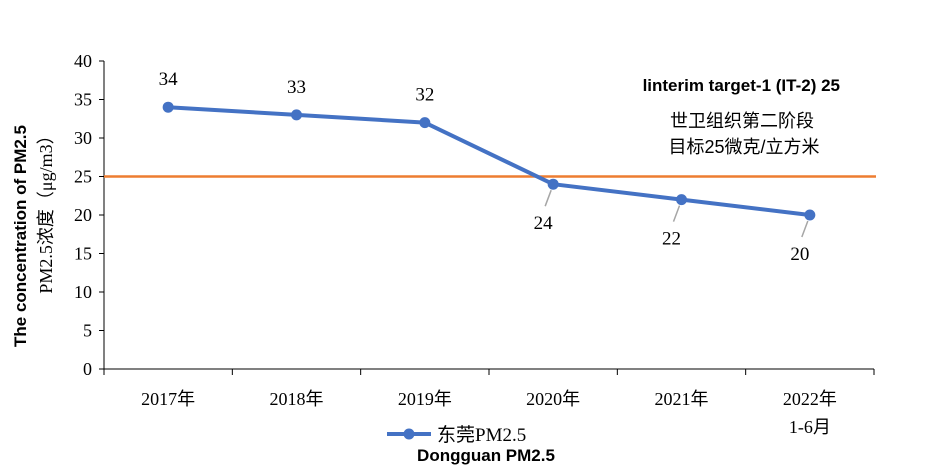 The image size is (936, 469). What do you see at coordinates (168, 399) in the screenshot?
I see `x-tick-label: 2017年` at bounding box center [168, 399].